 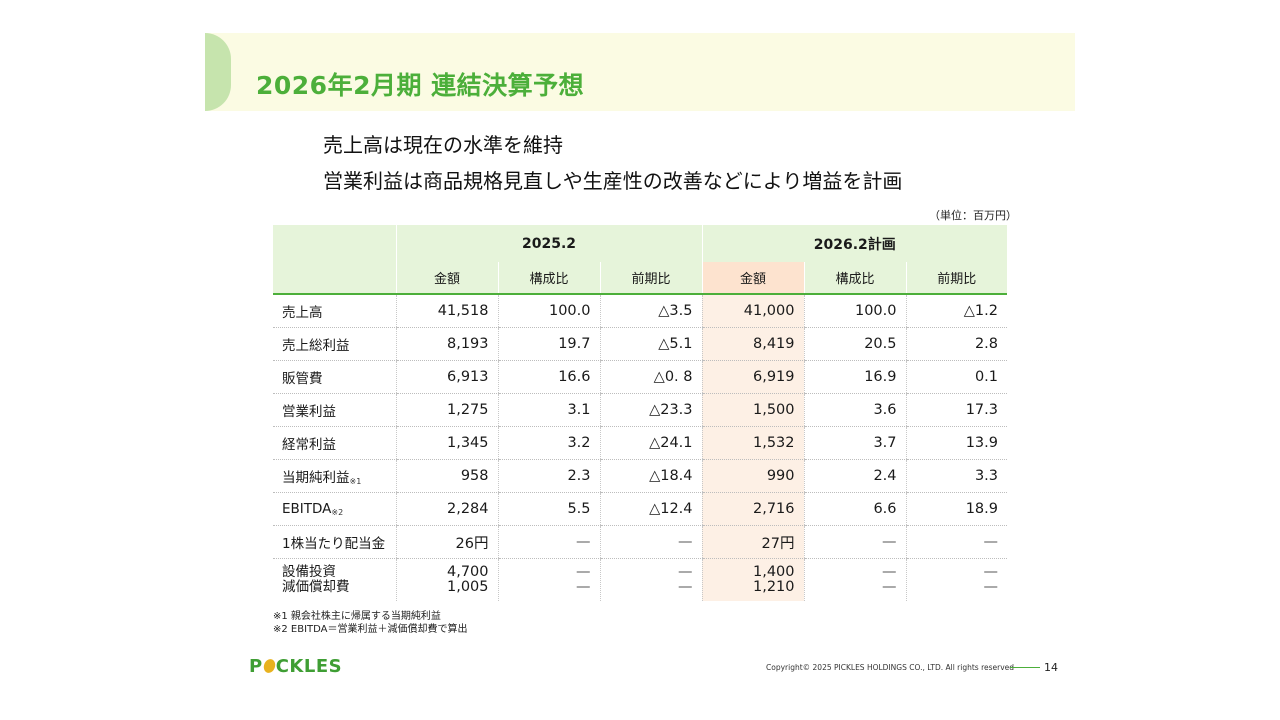 I want to click on table-row: 1株当たり配当金 26円 — — 27円 — —, so click(x=640, y=542).